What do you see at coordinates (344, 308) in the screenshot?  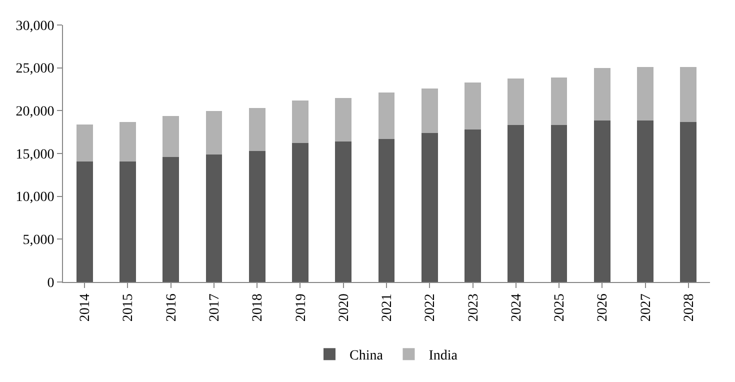 I see `x-tick-label: 2020` at bounding box center [344, 308].